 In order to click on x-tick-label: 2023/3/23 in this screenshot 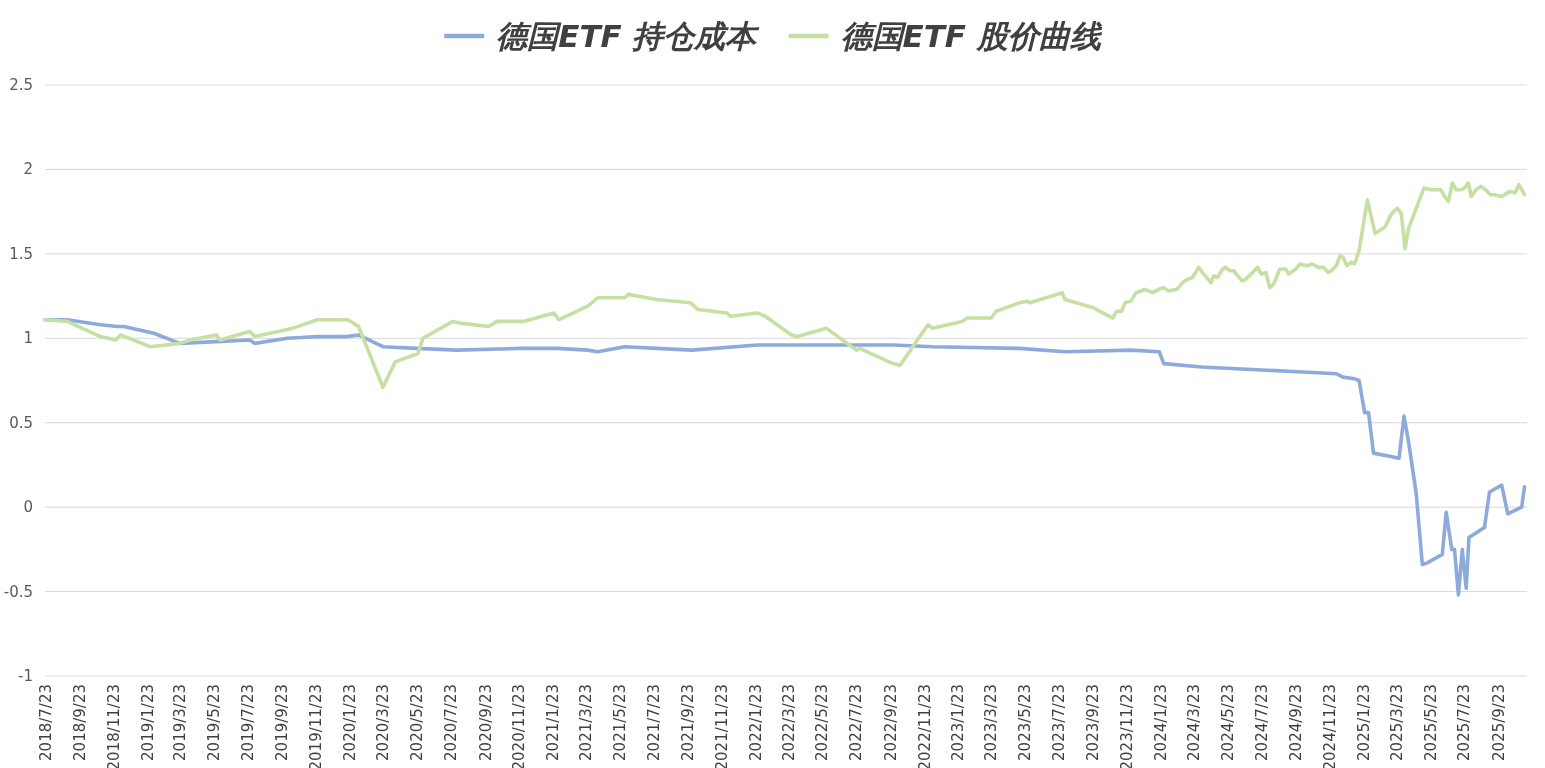, I will do `click(991, 722)`.